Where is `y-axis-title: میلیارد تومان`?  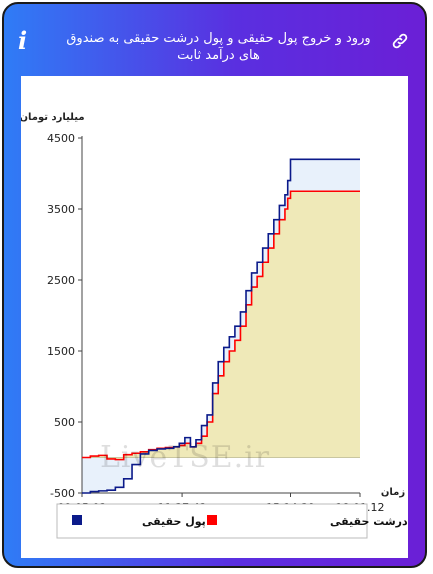
y-axis-title: میلیارد تومان is located at coordinates (53, 117).